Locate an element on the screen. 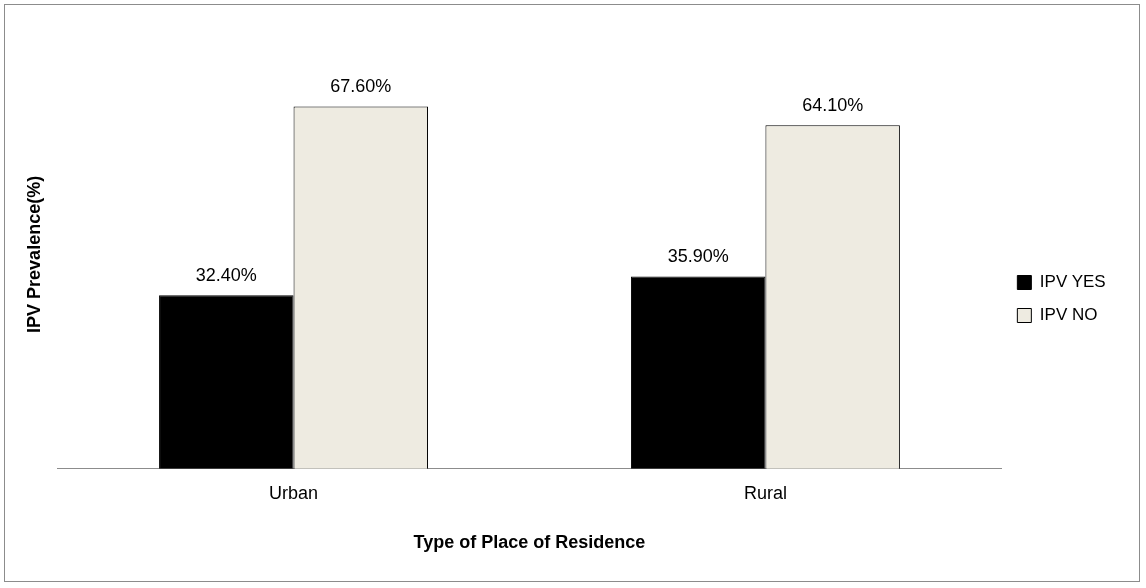 Image resolution: width=1146 pixels, height=588 pixels. legend-label: IPV YES is located at coordinates (1072, 282).